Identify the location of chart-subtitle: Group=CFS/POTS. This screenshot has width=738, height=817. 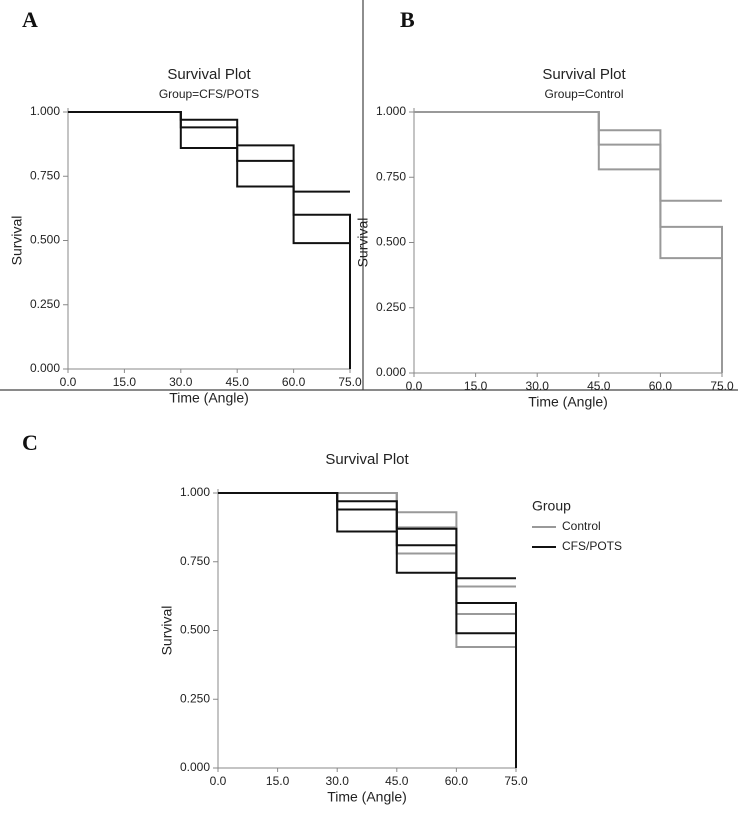
(209, 94).